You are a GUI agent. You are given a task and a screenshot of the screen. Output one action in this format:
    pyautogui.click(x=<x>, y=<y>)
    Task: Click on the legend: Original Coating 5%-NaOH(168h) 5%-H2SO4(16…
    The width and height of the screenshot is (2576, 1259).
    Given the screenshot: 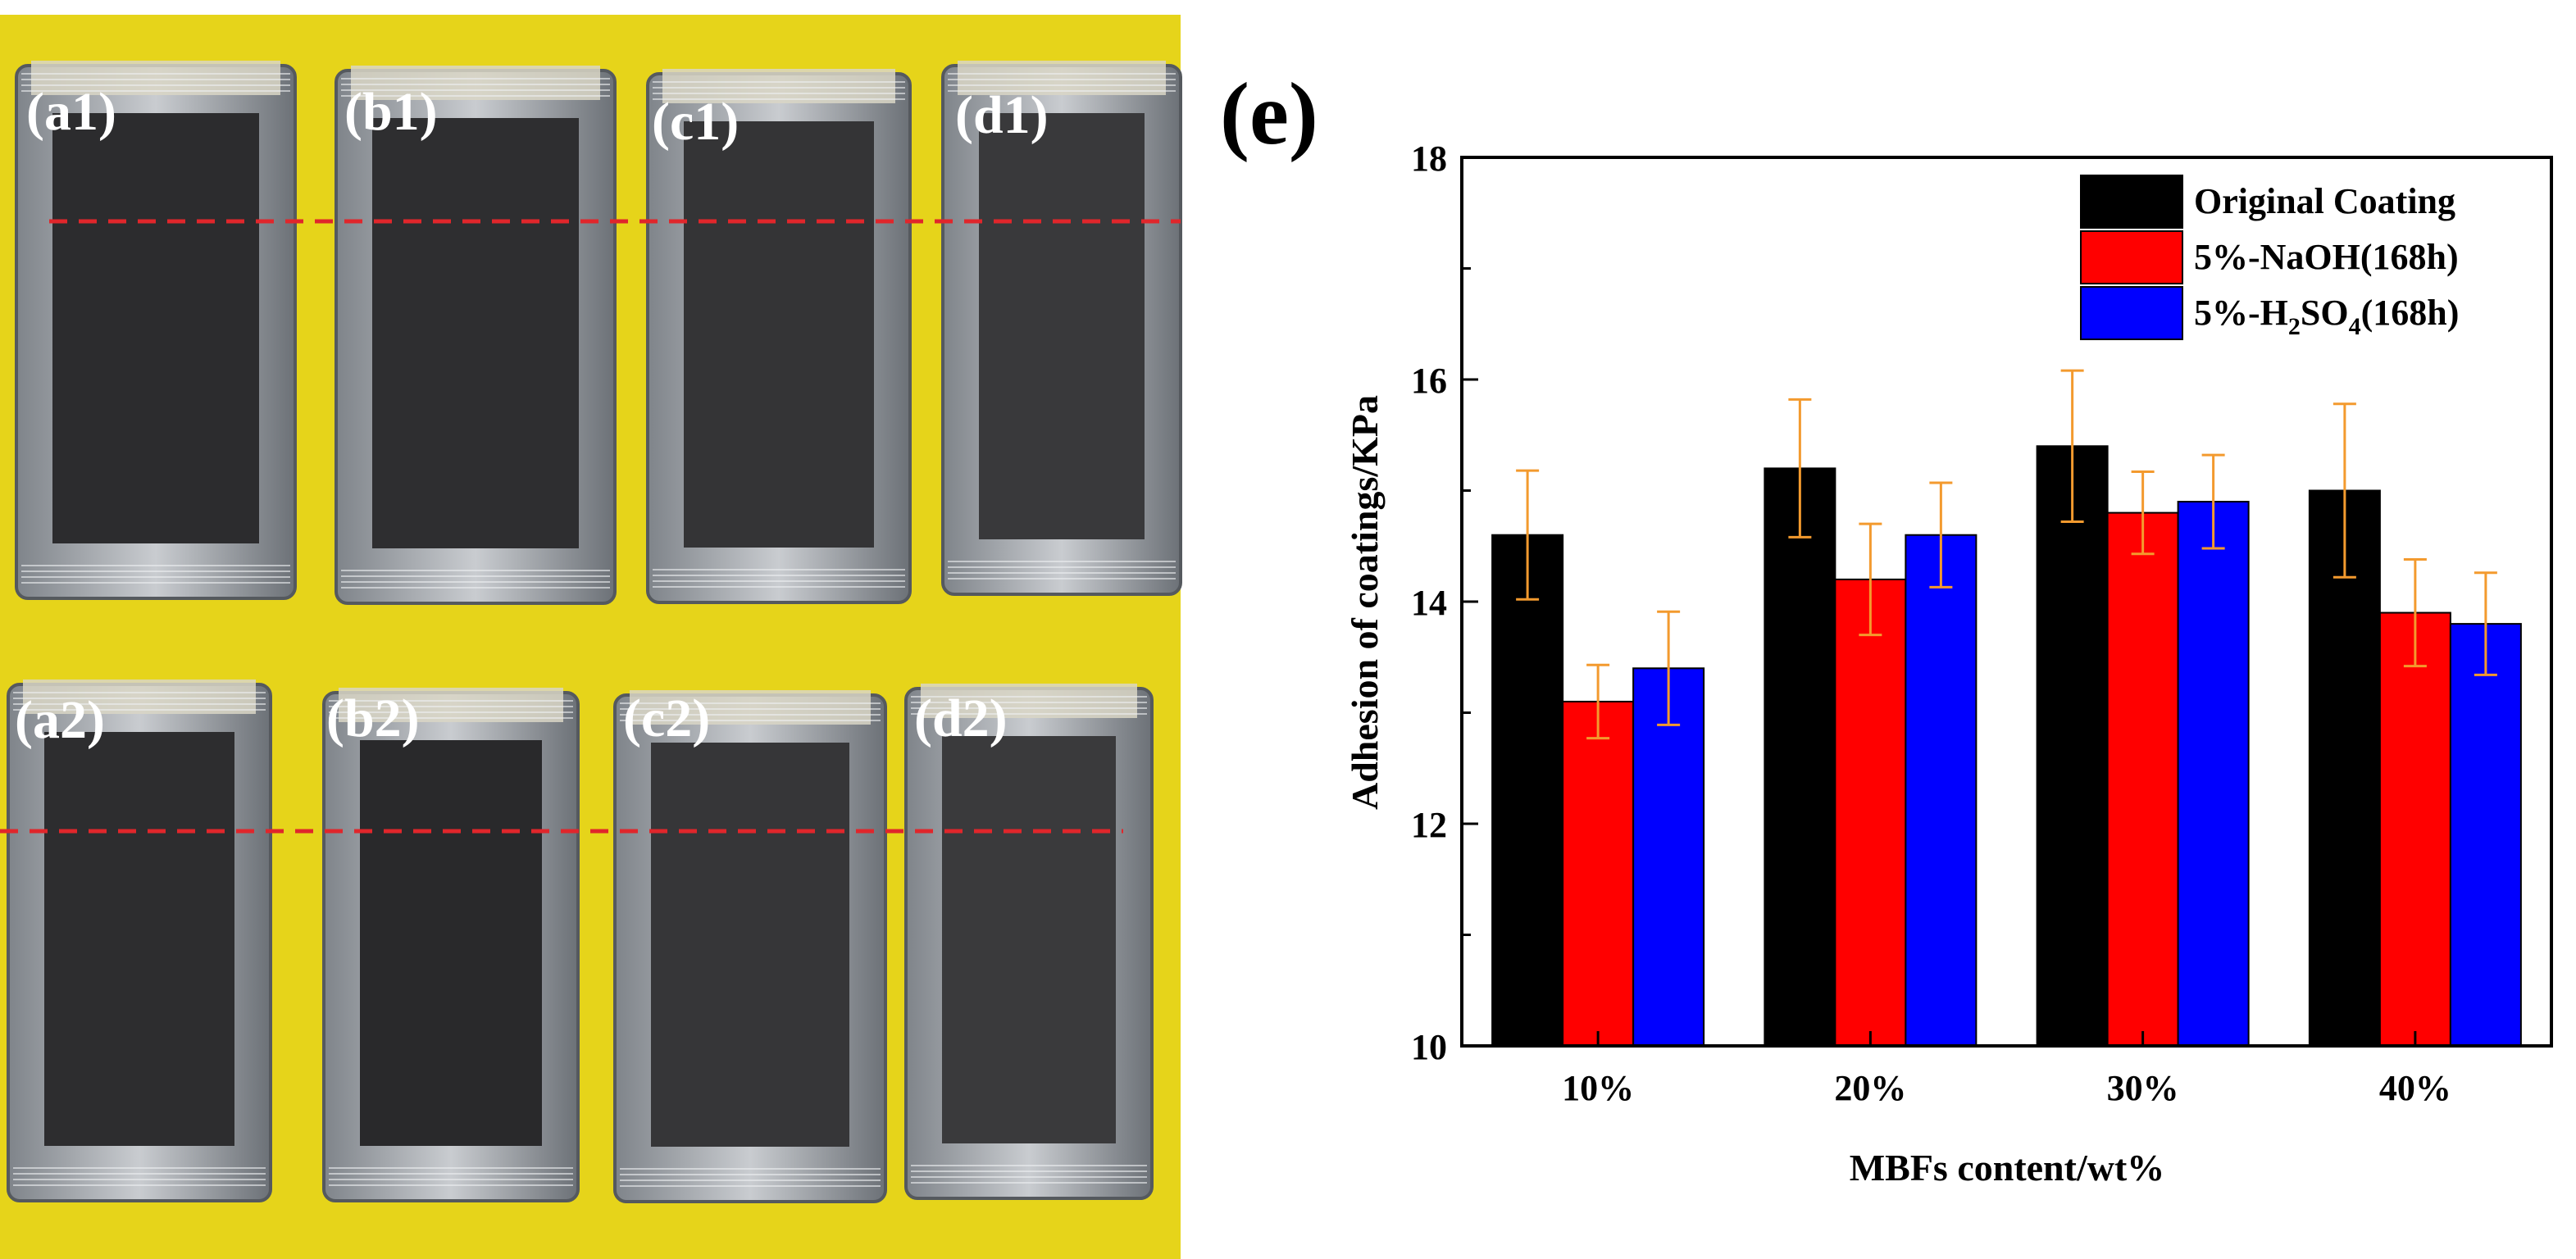 What is the action you would take?
    pyautogui.click(x=2269, y=258)
    